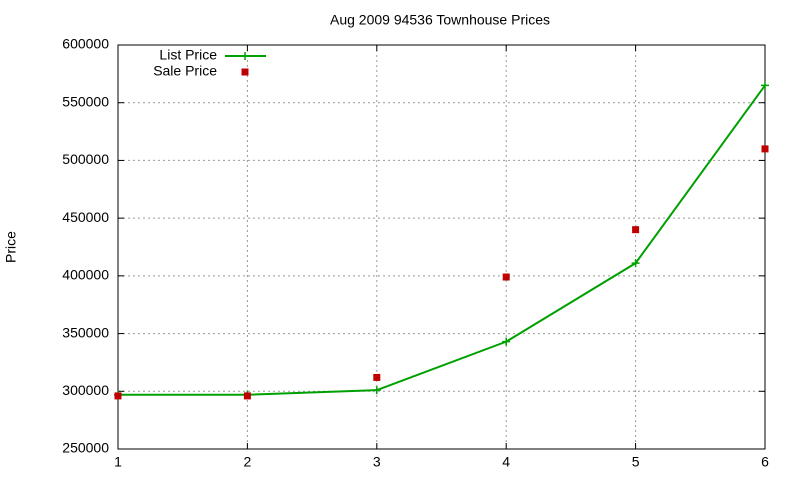  I want to click on y-tick-label: 250000, so click(85, 448).